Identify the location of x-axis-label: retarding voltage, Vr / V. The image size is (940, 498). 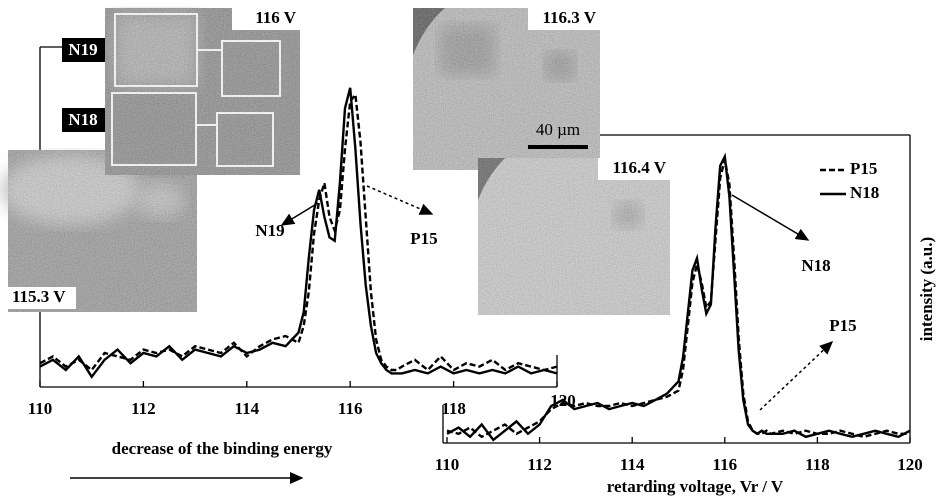
(695, 486).